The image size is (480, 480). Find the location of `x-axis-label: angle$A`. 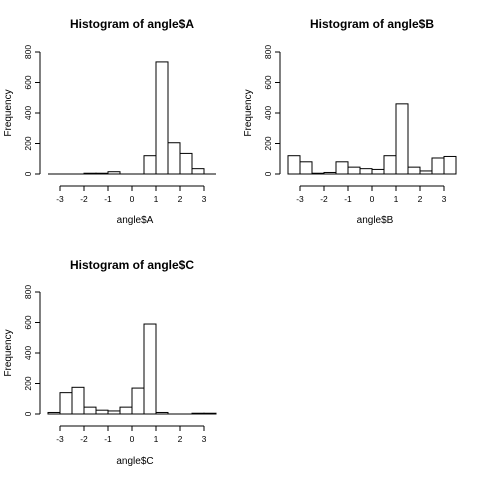

x-axis-label: angle$A is located at coordinates (135, 220).